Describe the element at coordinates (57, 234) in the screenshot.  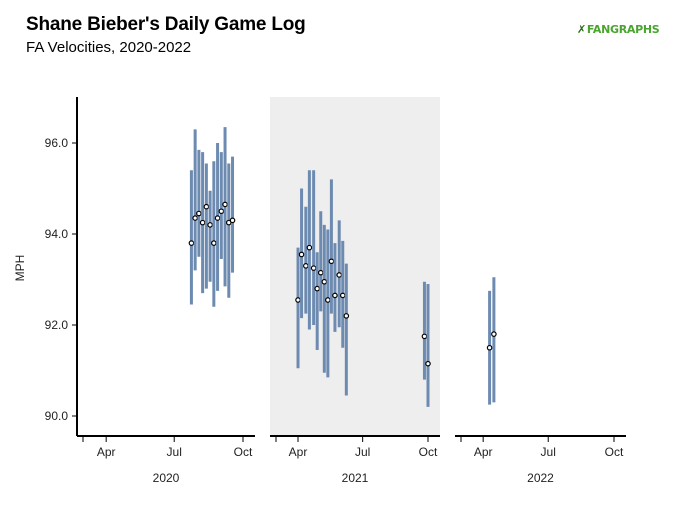
I see `y-tick-label: 94.0` at that location.